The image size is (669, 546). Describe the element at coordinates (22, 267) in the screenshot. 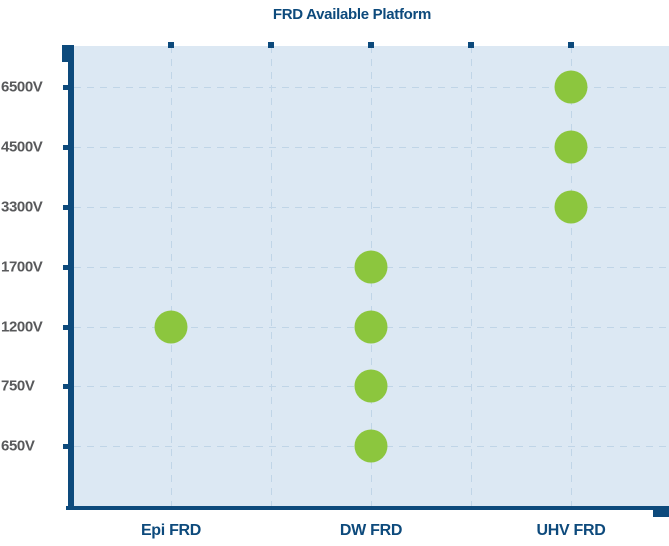

I see `y-axis-label: 1700V` at that location.